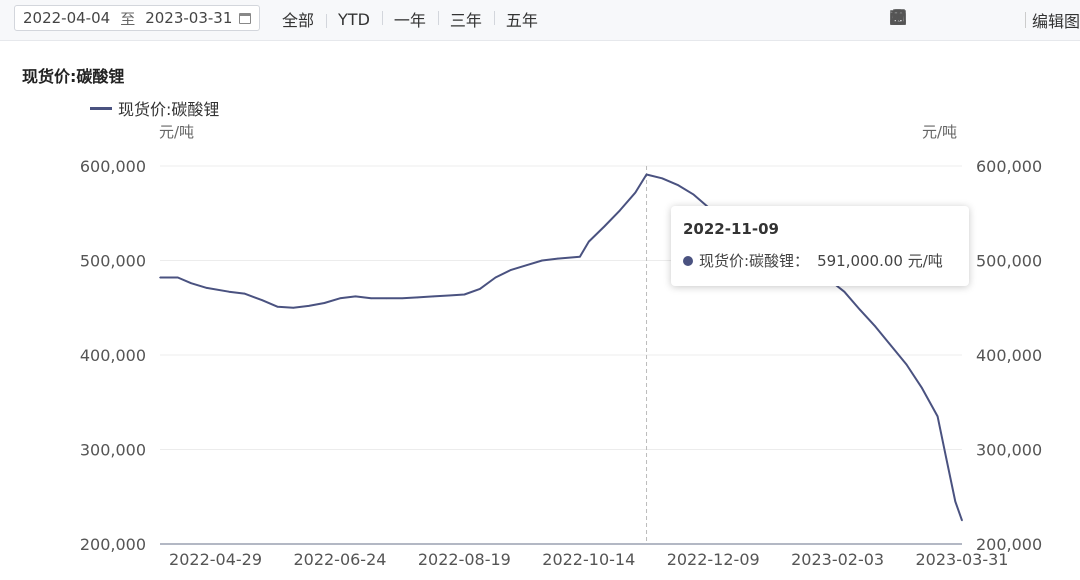 The image size is (1080, 580). I want to click on date-end: 2023-03-31, so click(189, 18).